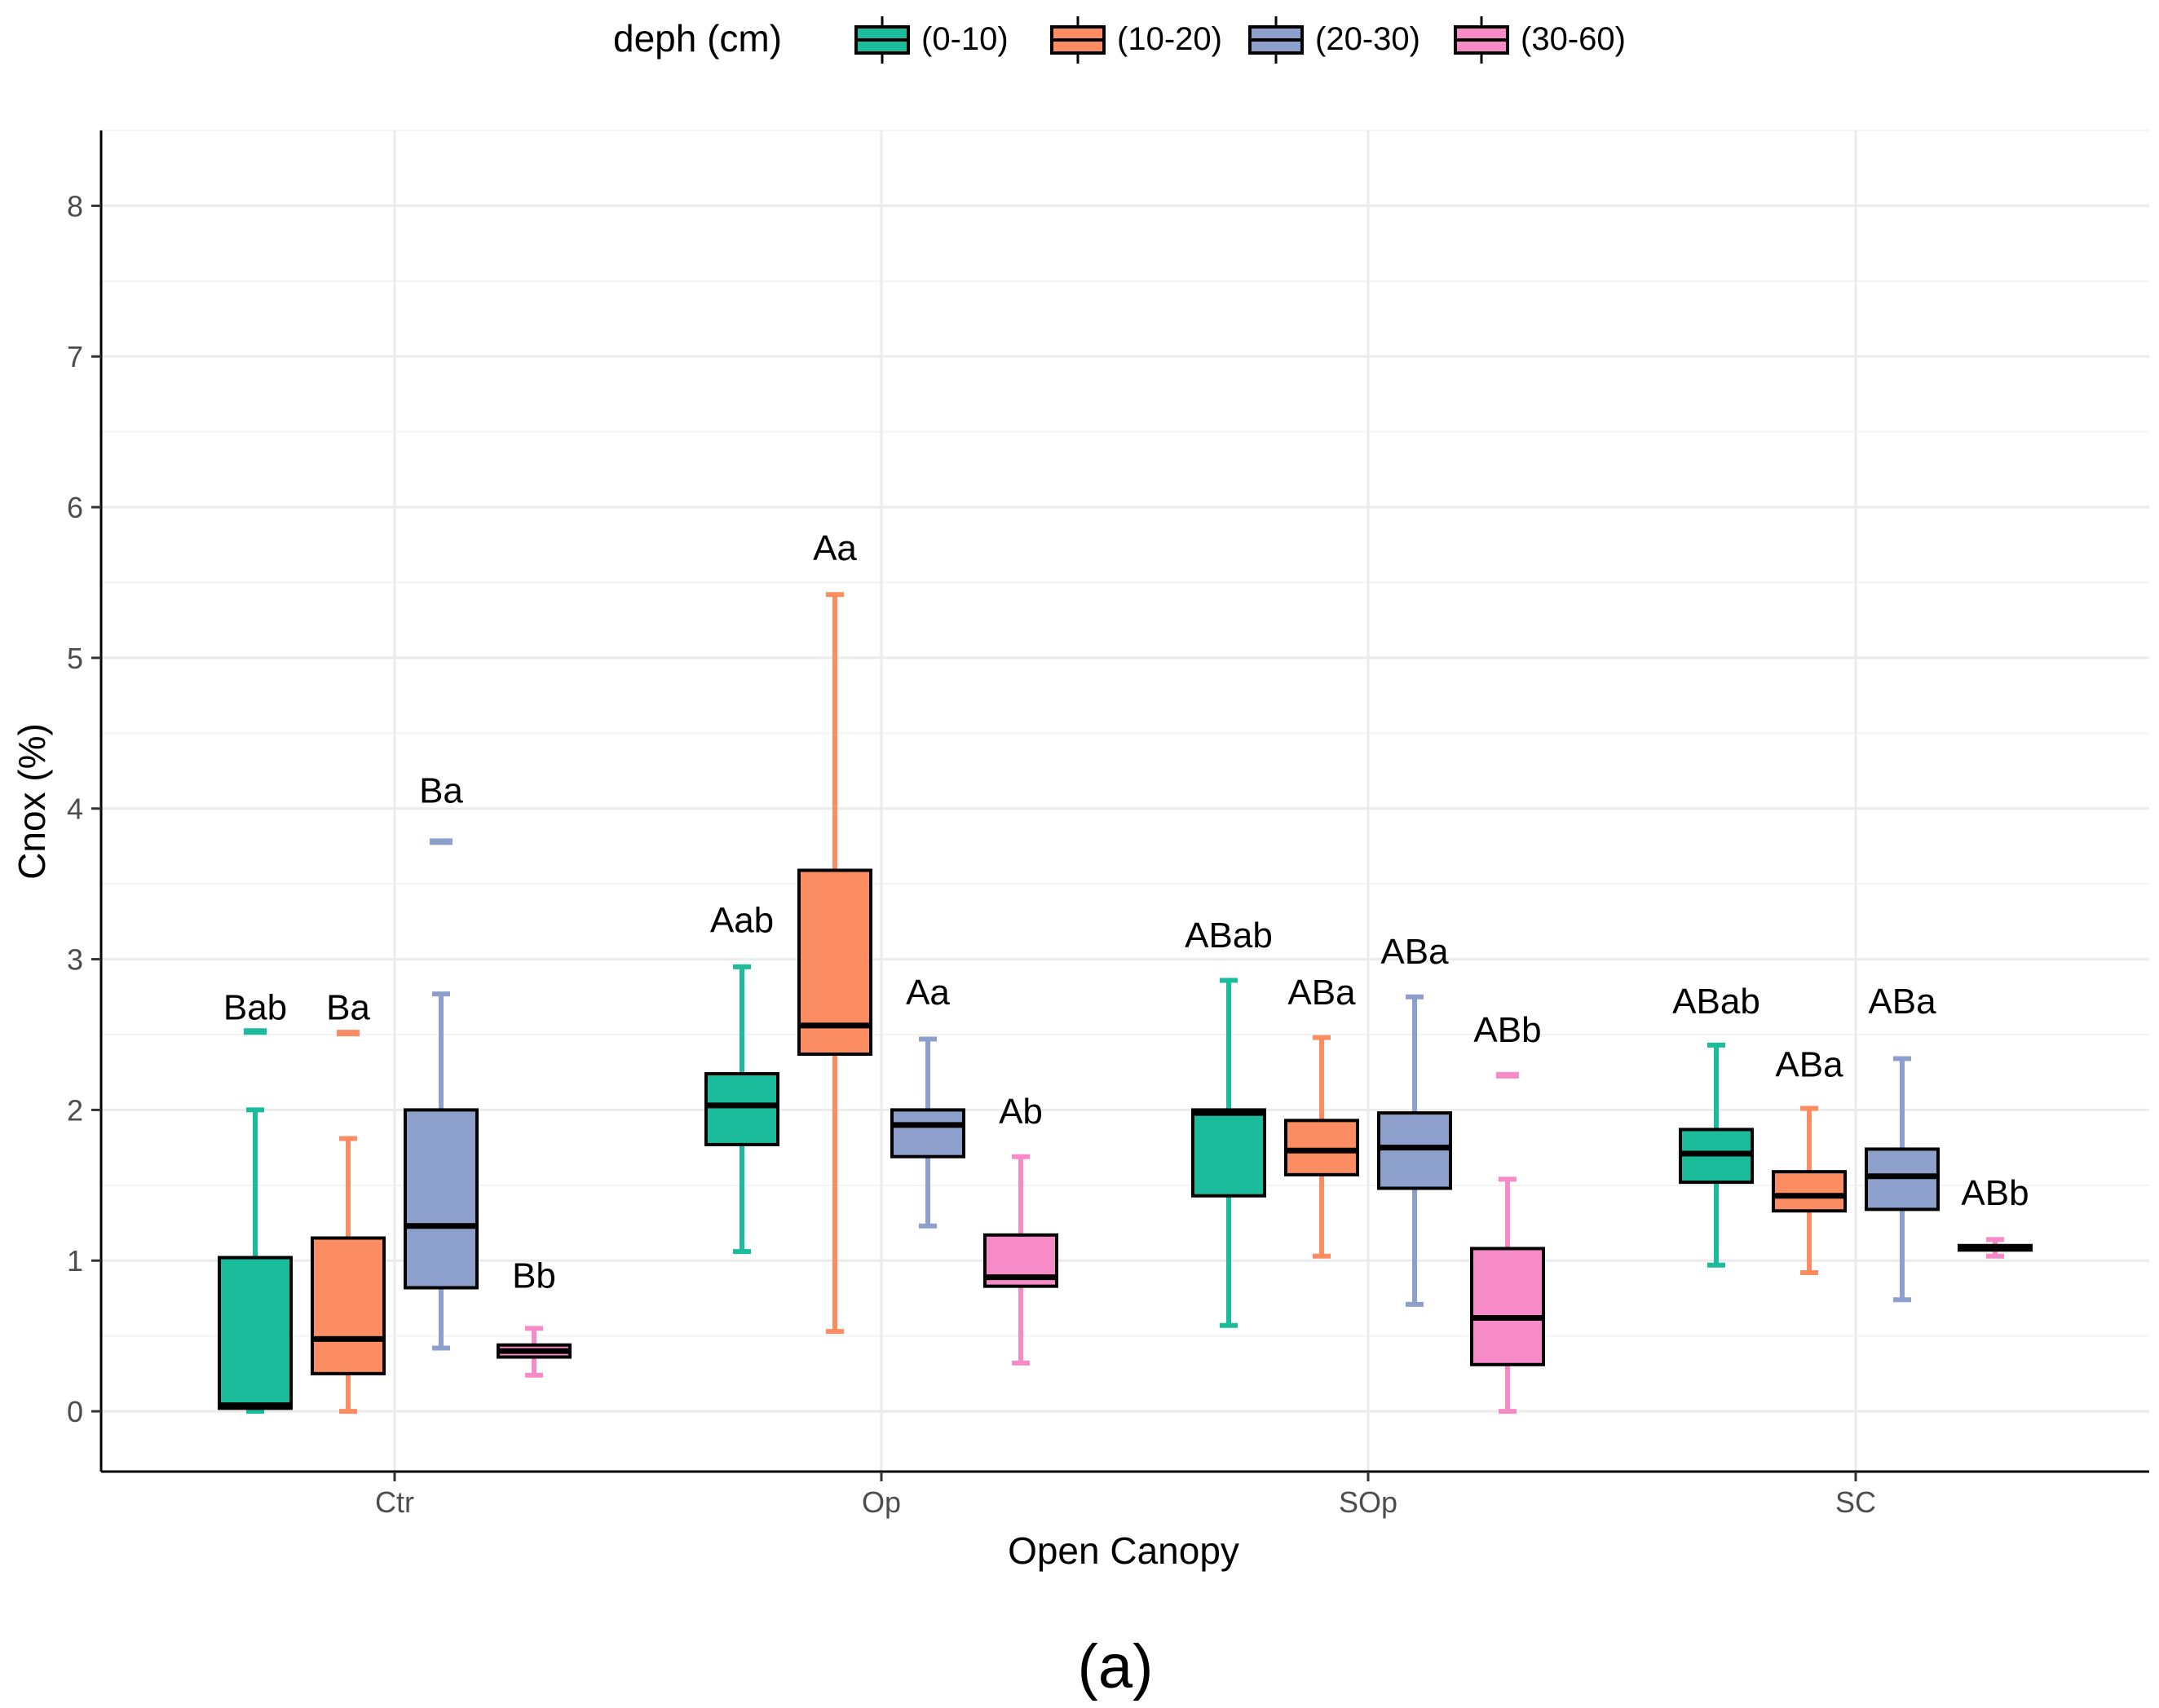  Describe the element at coordinates (534, 1276) in the screenshot. I see `significance-label: Bb` at that location.